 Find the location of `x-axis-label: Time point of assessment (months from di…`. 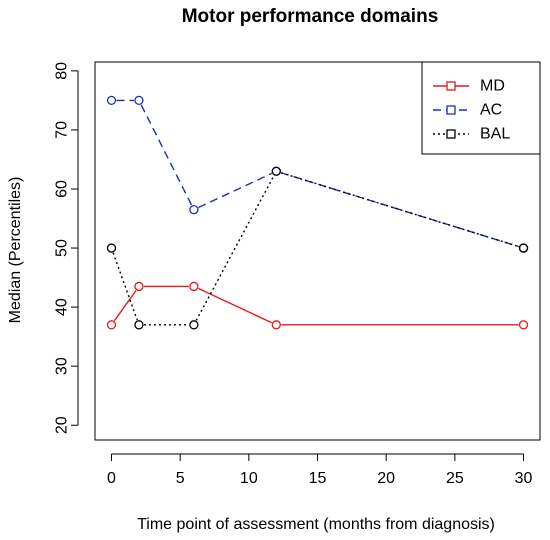

x-axis-label: Time point of assessment (months from di… is located at coordinates (316, 524).